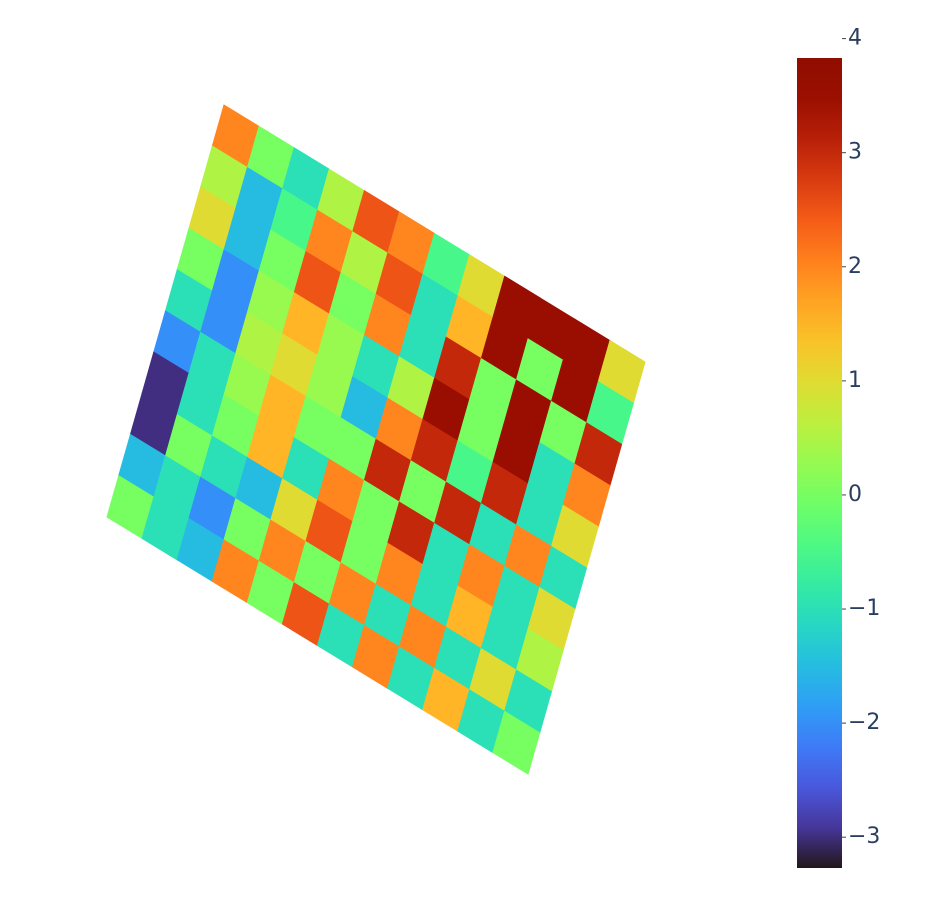 Image resolution: width=934 pixels, height=915 pixels. Describe the element at coordinates (855, 266) in the screenshot. I see `colorbar-tick-label: 2` at that location.